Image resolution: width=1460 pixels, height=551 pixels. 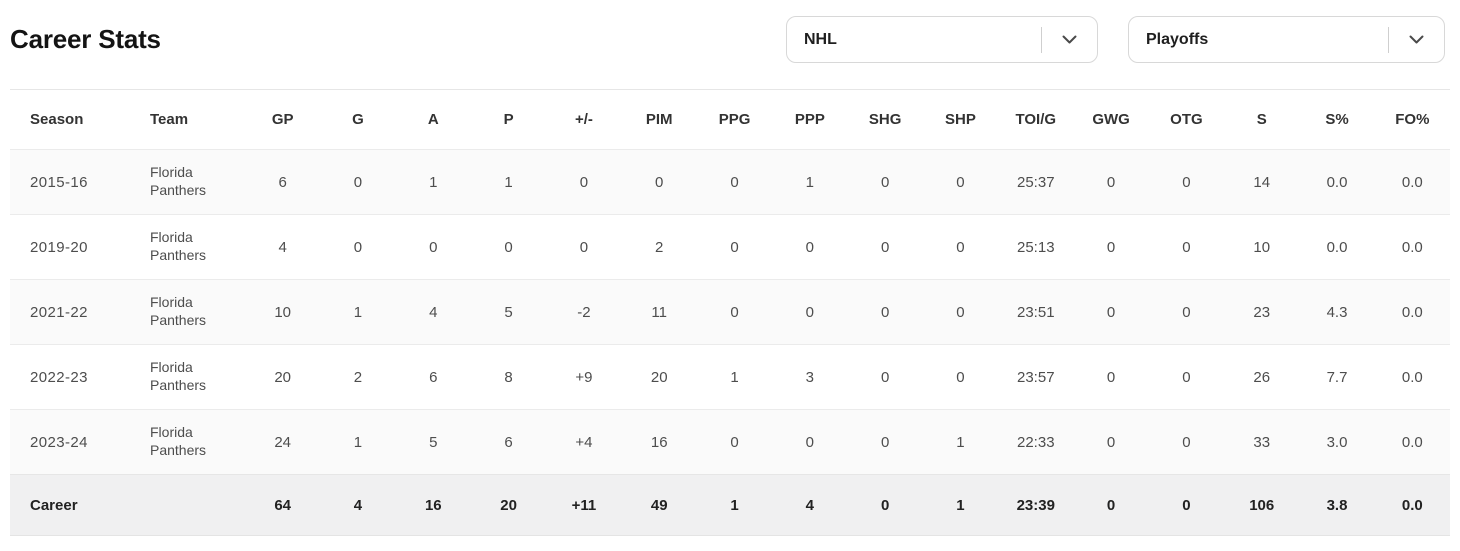 What do you see at coordinates (1337, 442) in the screenshot?
I see `stat-cell: 3.0` at bounding box center [1337, 442].